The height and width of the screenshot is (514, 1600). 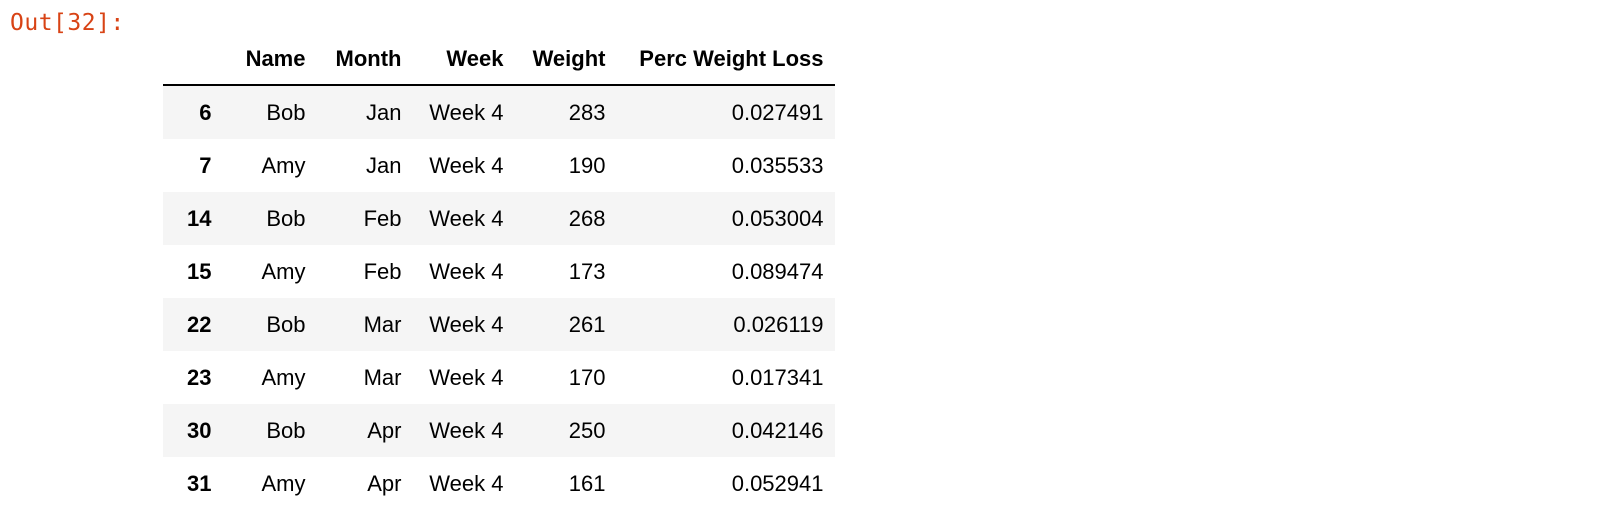 I want to click on row-index: 30, so click(x=199, y=430).